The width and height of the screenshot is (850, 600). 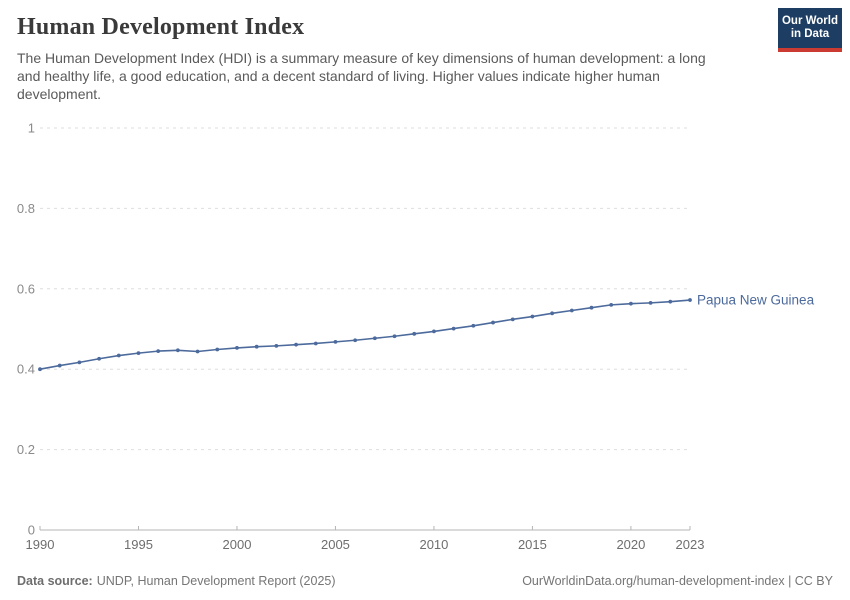 I want to click on y-axis-tick-label: 0.4, so click(x=26, y=369).